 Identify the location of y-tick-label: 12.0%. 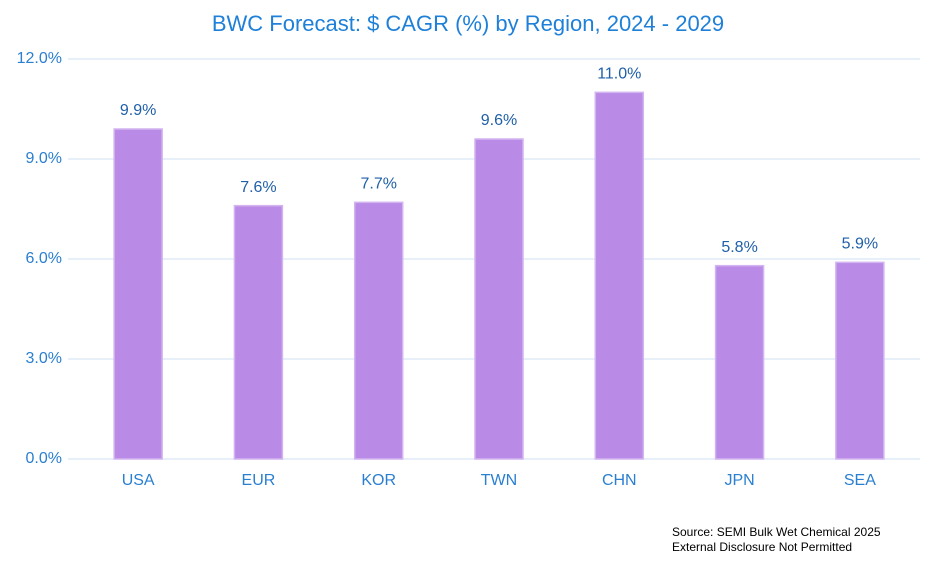
(39, 58).